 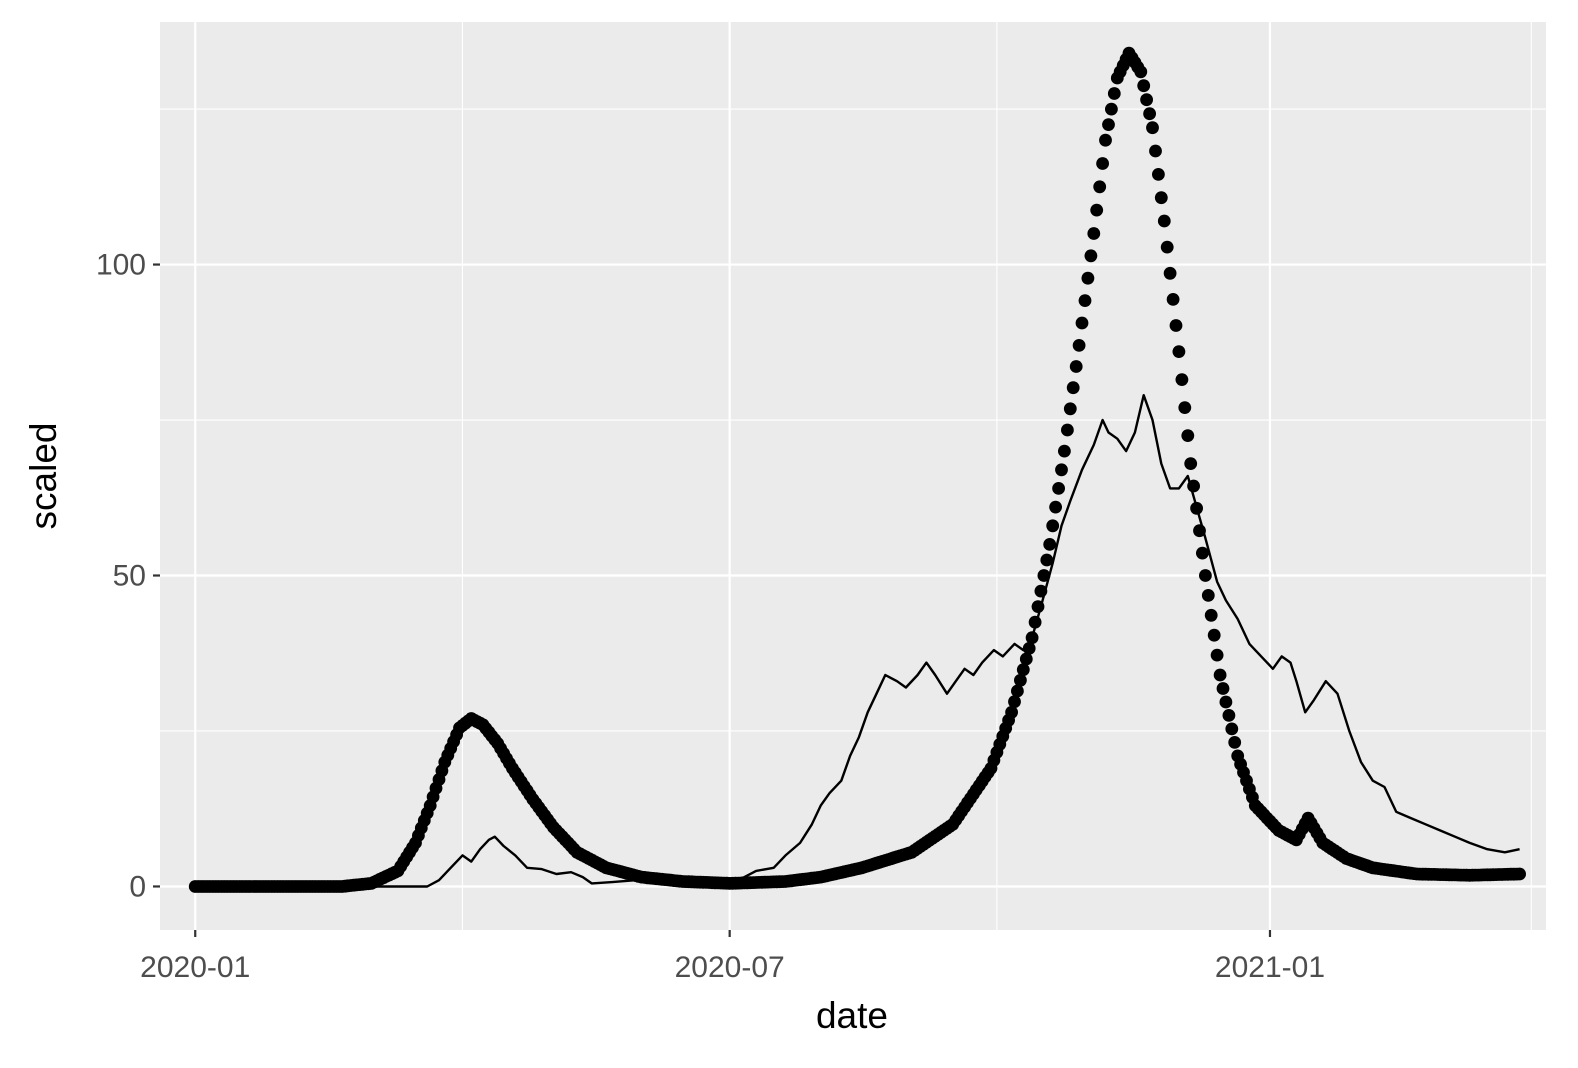 What do you see at coordinates (137, 886) in the screenshot?
I see `y-tick-label: 0` at bounding box center [137, 886].